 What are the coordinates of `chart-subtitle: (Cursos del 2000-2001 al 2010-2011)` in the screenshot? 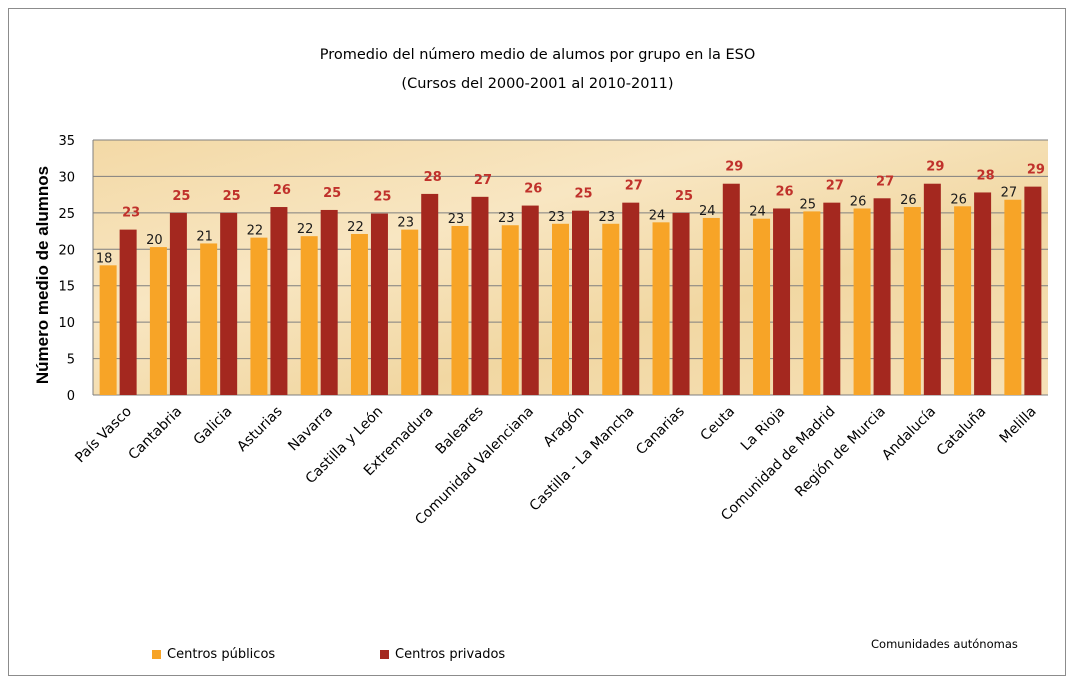 It's located at (537, 84).